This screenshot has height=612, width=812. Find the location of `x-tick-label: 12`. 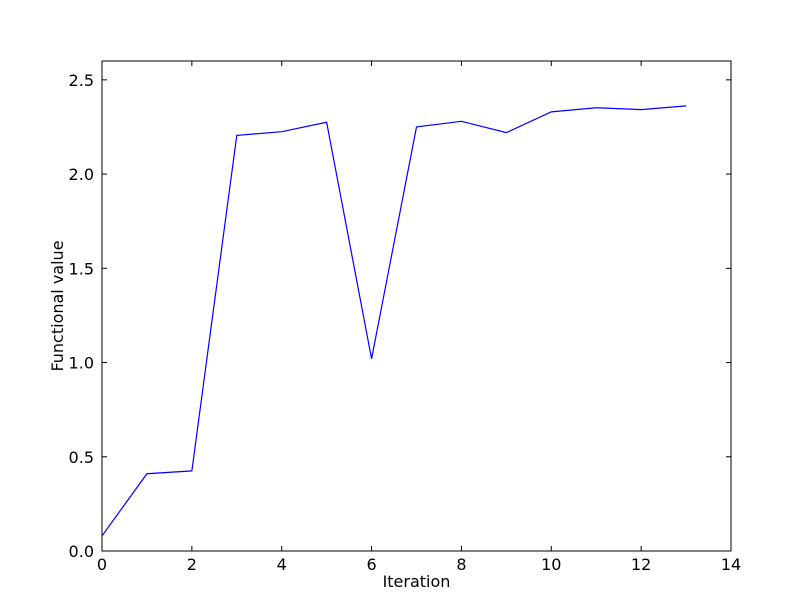

x-tick-label: 12 is located at coordinates (641, 564).